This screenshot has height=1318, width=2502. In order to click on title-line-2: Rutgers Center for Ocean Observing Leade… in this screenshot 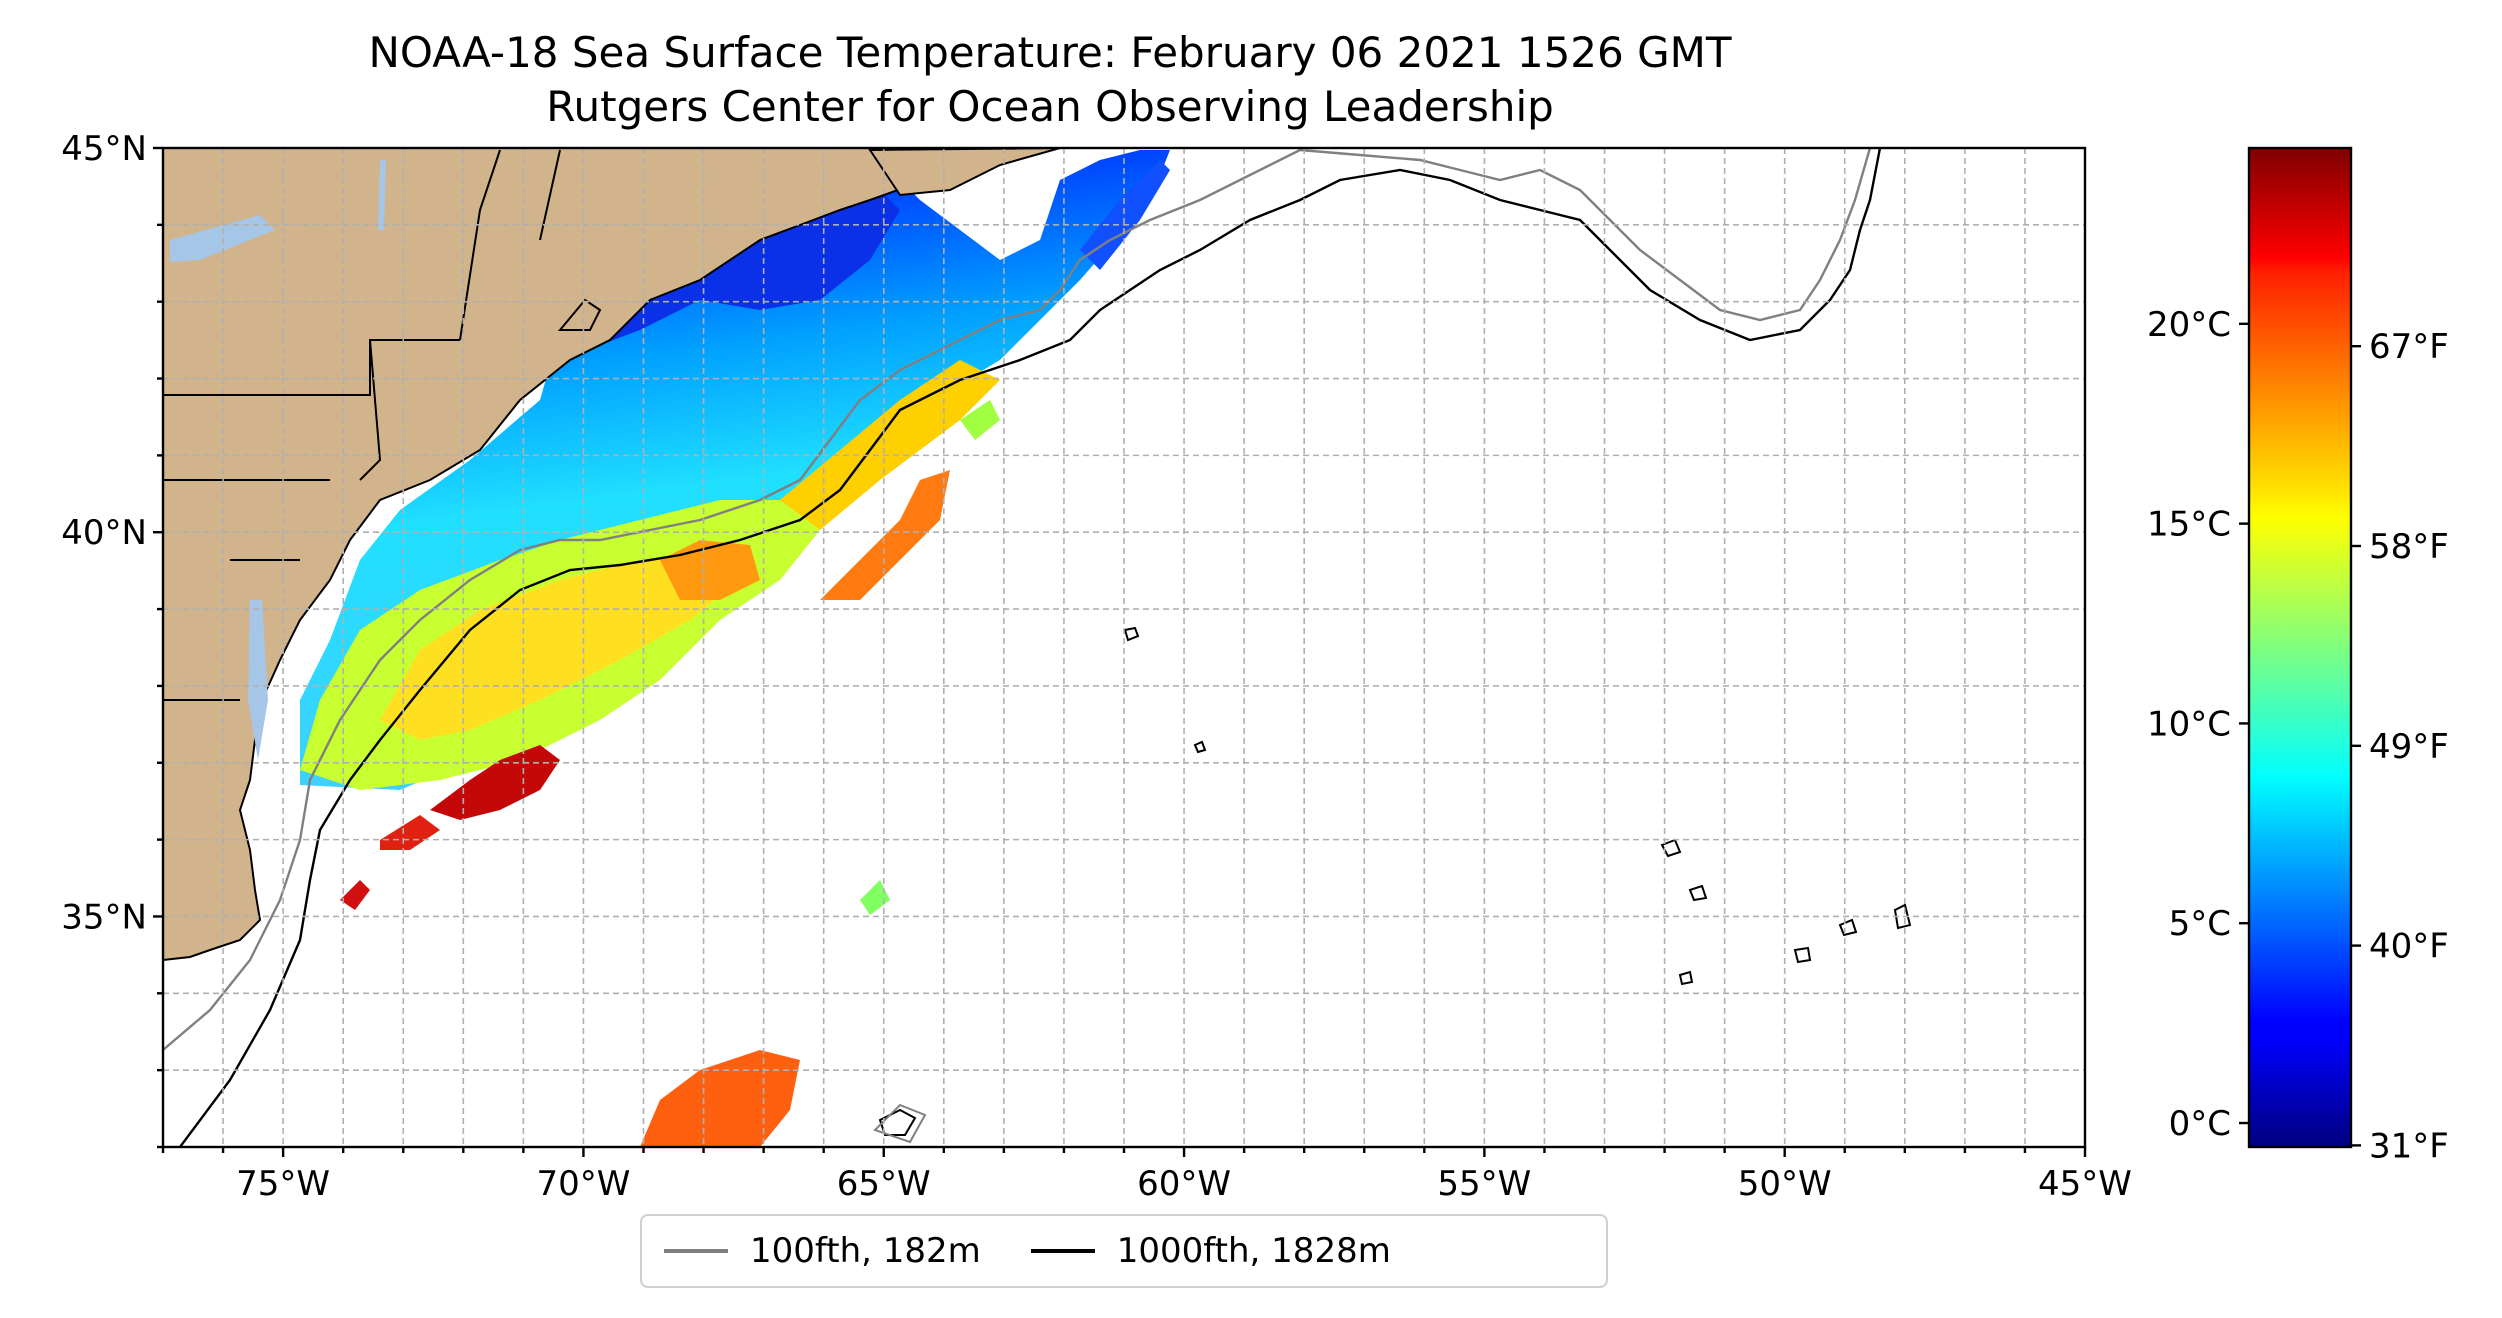, I will do `click(1050, 106)`.